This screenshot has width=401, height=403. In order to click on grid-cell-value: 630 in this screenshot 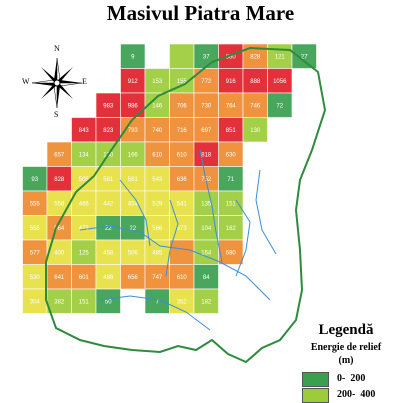, I will do `click(231, 155)`.